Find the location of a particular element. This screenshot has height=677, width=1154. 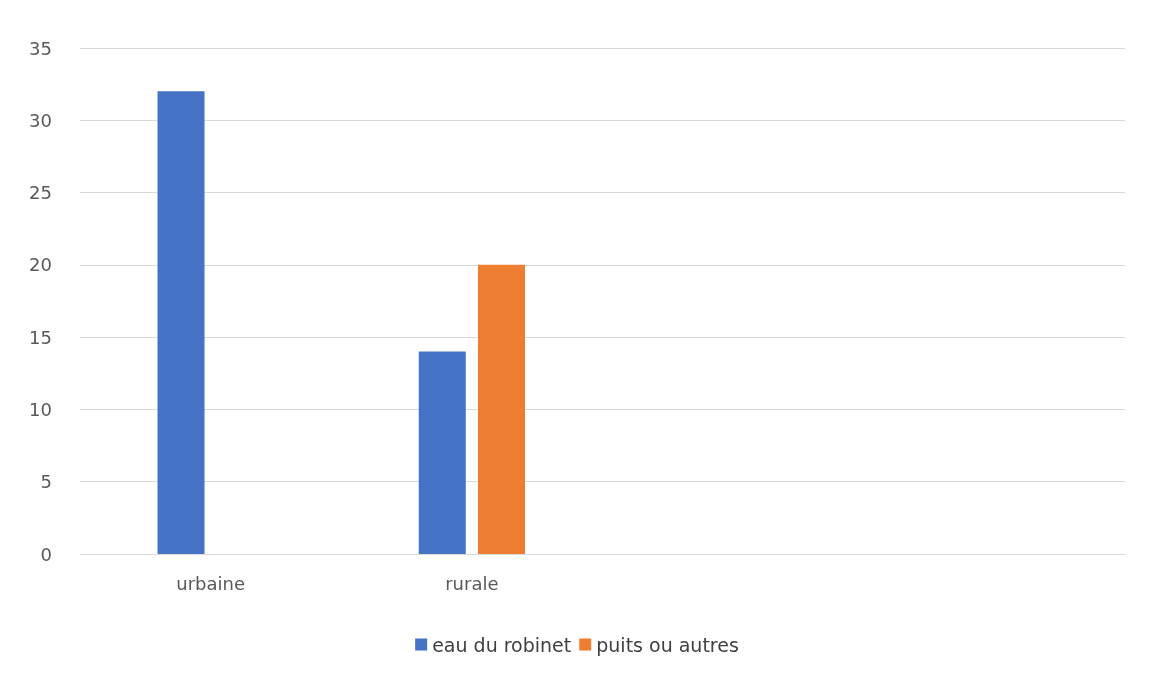

legend-label: puits ou autres is located at coordinates (667, 644).